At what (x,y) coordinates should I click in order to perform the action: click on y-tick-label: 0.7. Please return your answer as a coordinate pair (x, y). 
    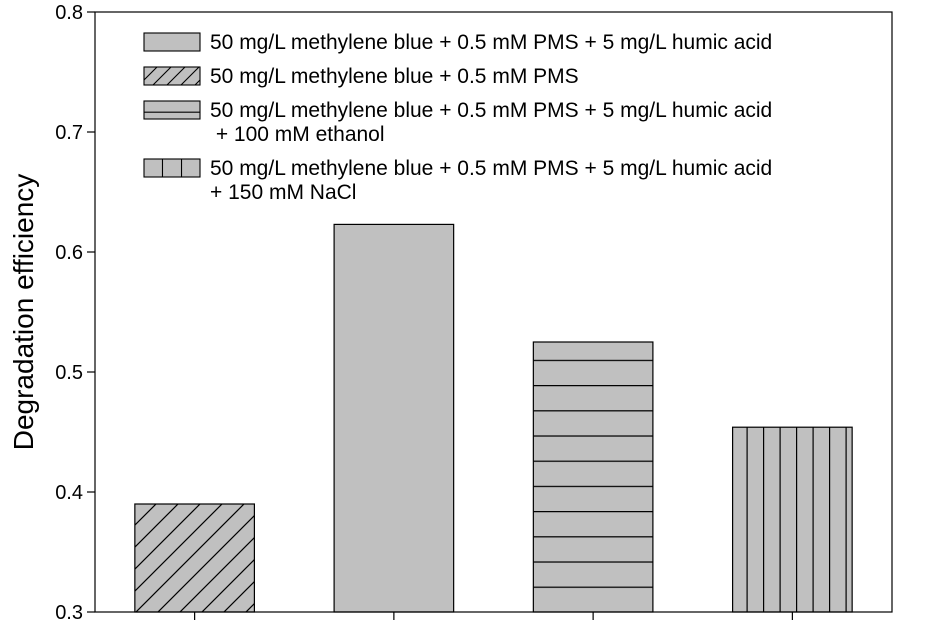
    Looking at the image, I should click on (69, 133).